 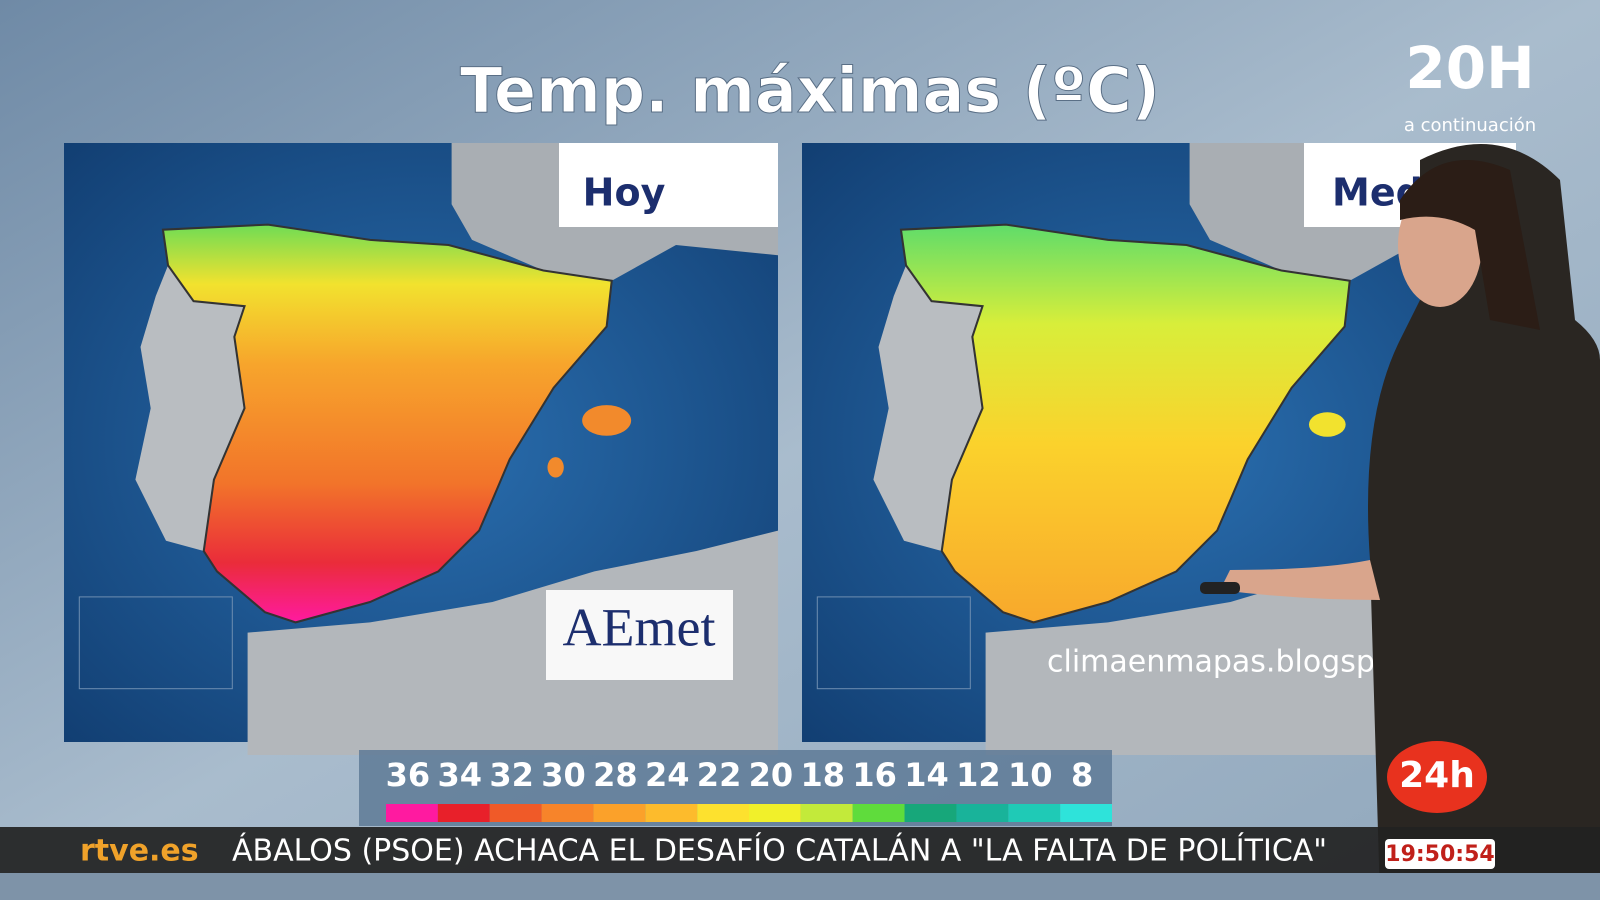 I want to click on legend-value: 24, so click(x=667, y=775).